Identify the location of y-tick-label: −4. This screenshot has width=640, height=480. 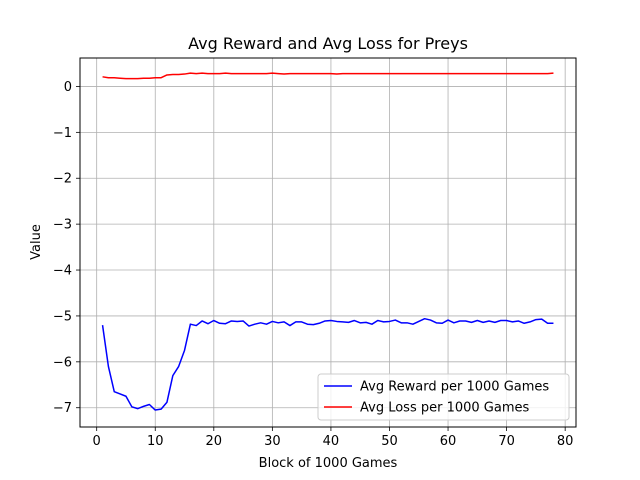
(62, 271).